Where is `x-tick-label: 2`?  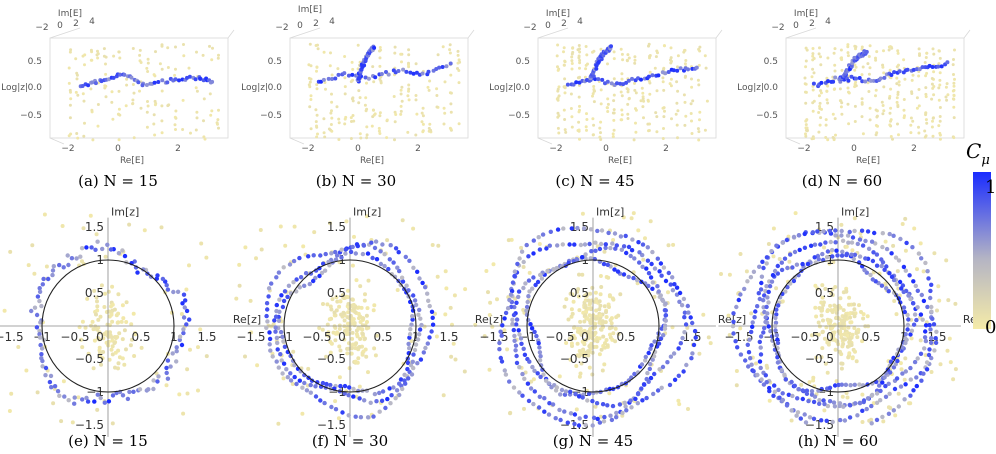
x-tick-label: 2 is located at coordinates (418, 149).